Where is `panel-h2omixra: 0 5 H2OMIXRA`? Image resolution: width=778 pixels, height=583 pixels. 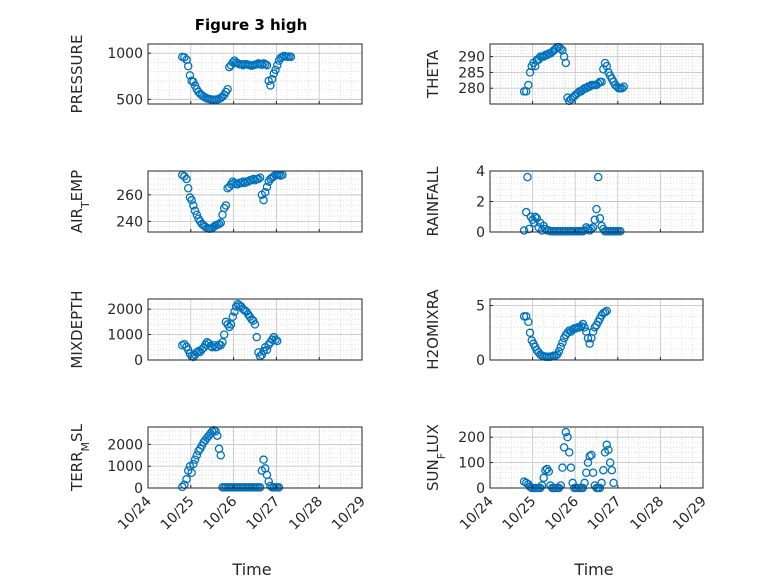
panel-h2omixra: 0 5 H2OMIXRA is located at coordinates (564, 329).